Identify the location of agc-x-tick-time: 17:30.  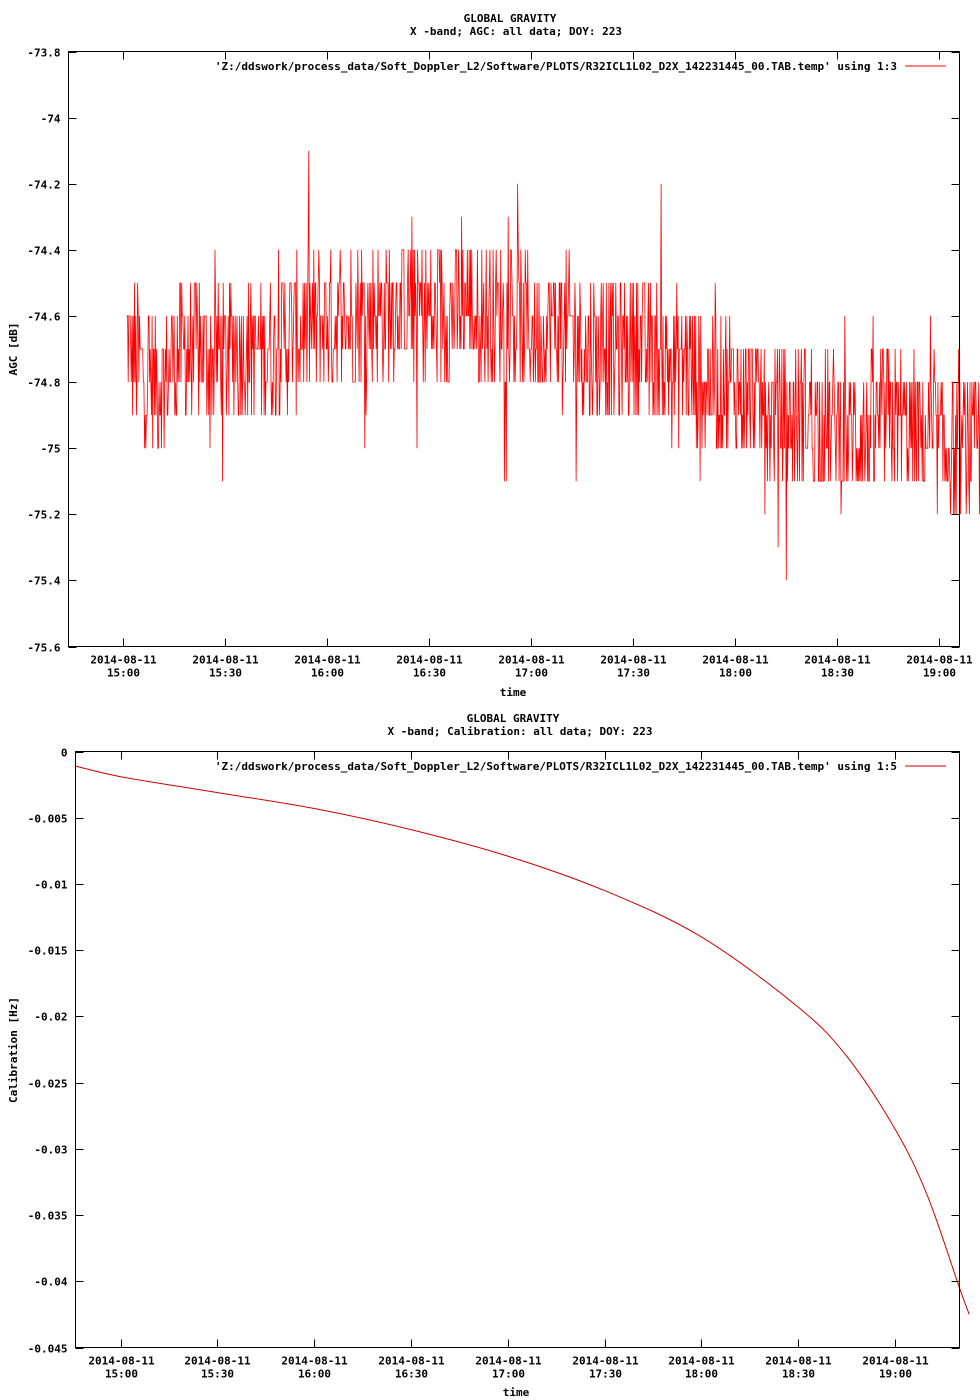
(633, 673).